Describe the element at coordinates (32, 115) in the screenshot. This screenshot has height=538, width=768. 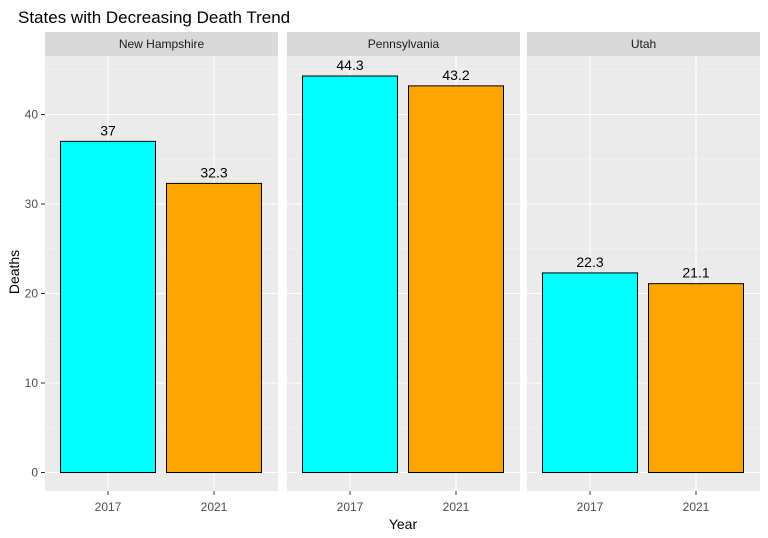
I see `y-tick-label: 40` at that location.